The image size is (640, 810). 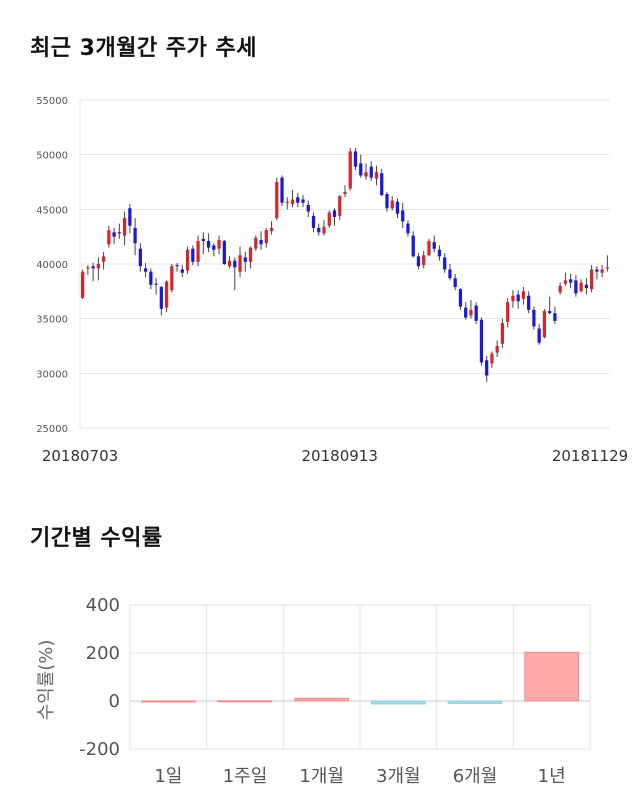 I want to click on y-tick-label: 50000, so click(x=52, y=156).